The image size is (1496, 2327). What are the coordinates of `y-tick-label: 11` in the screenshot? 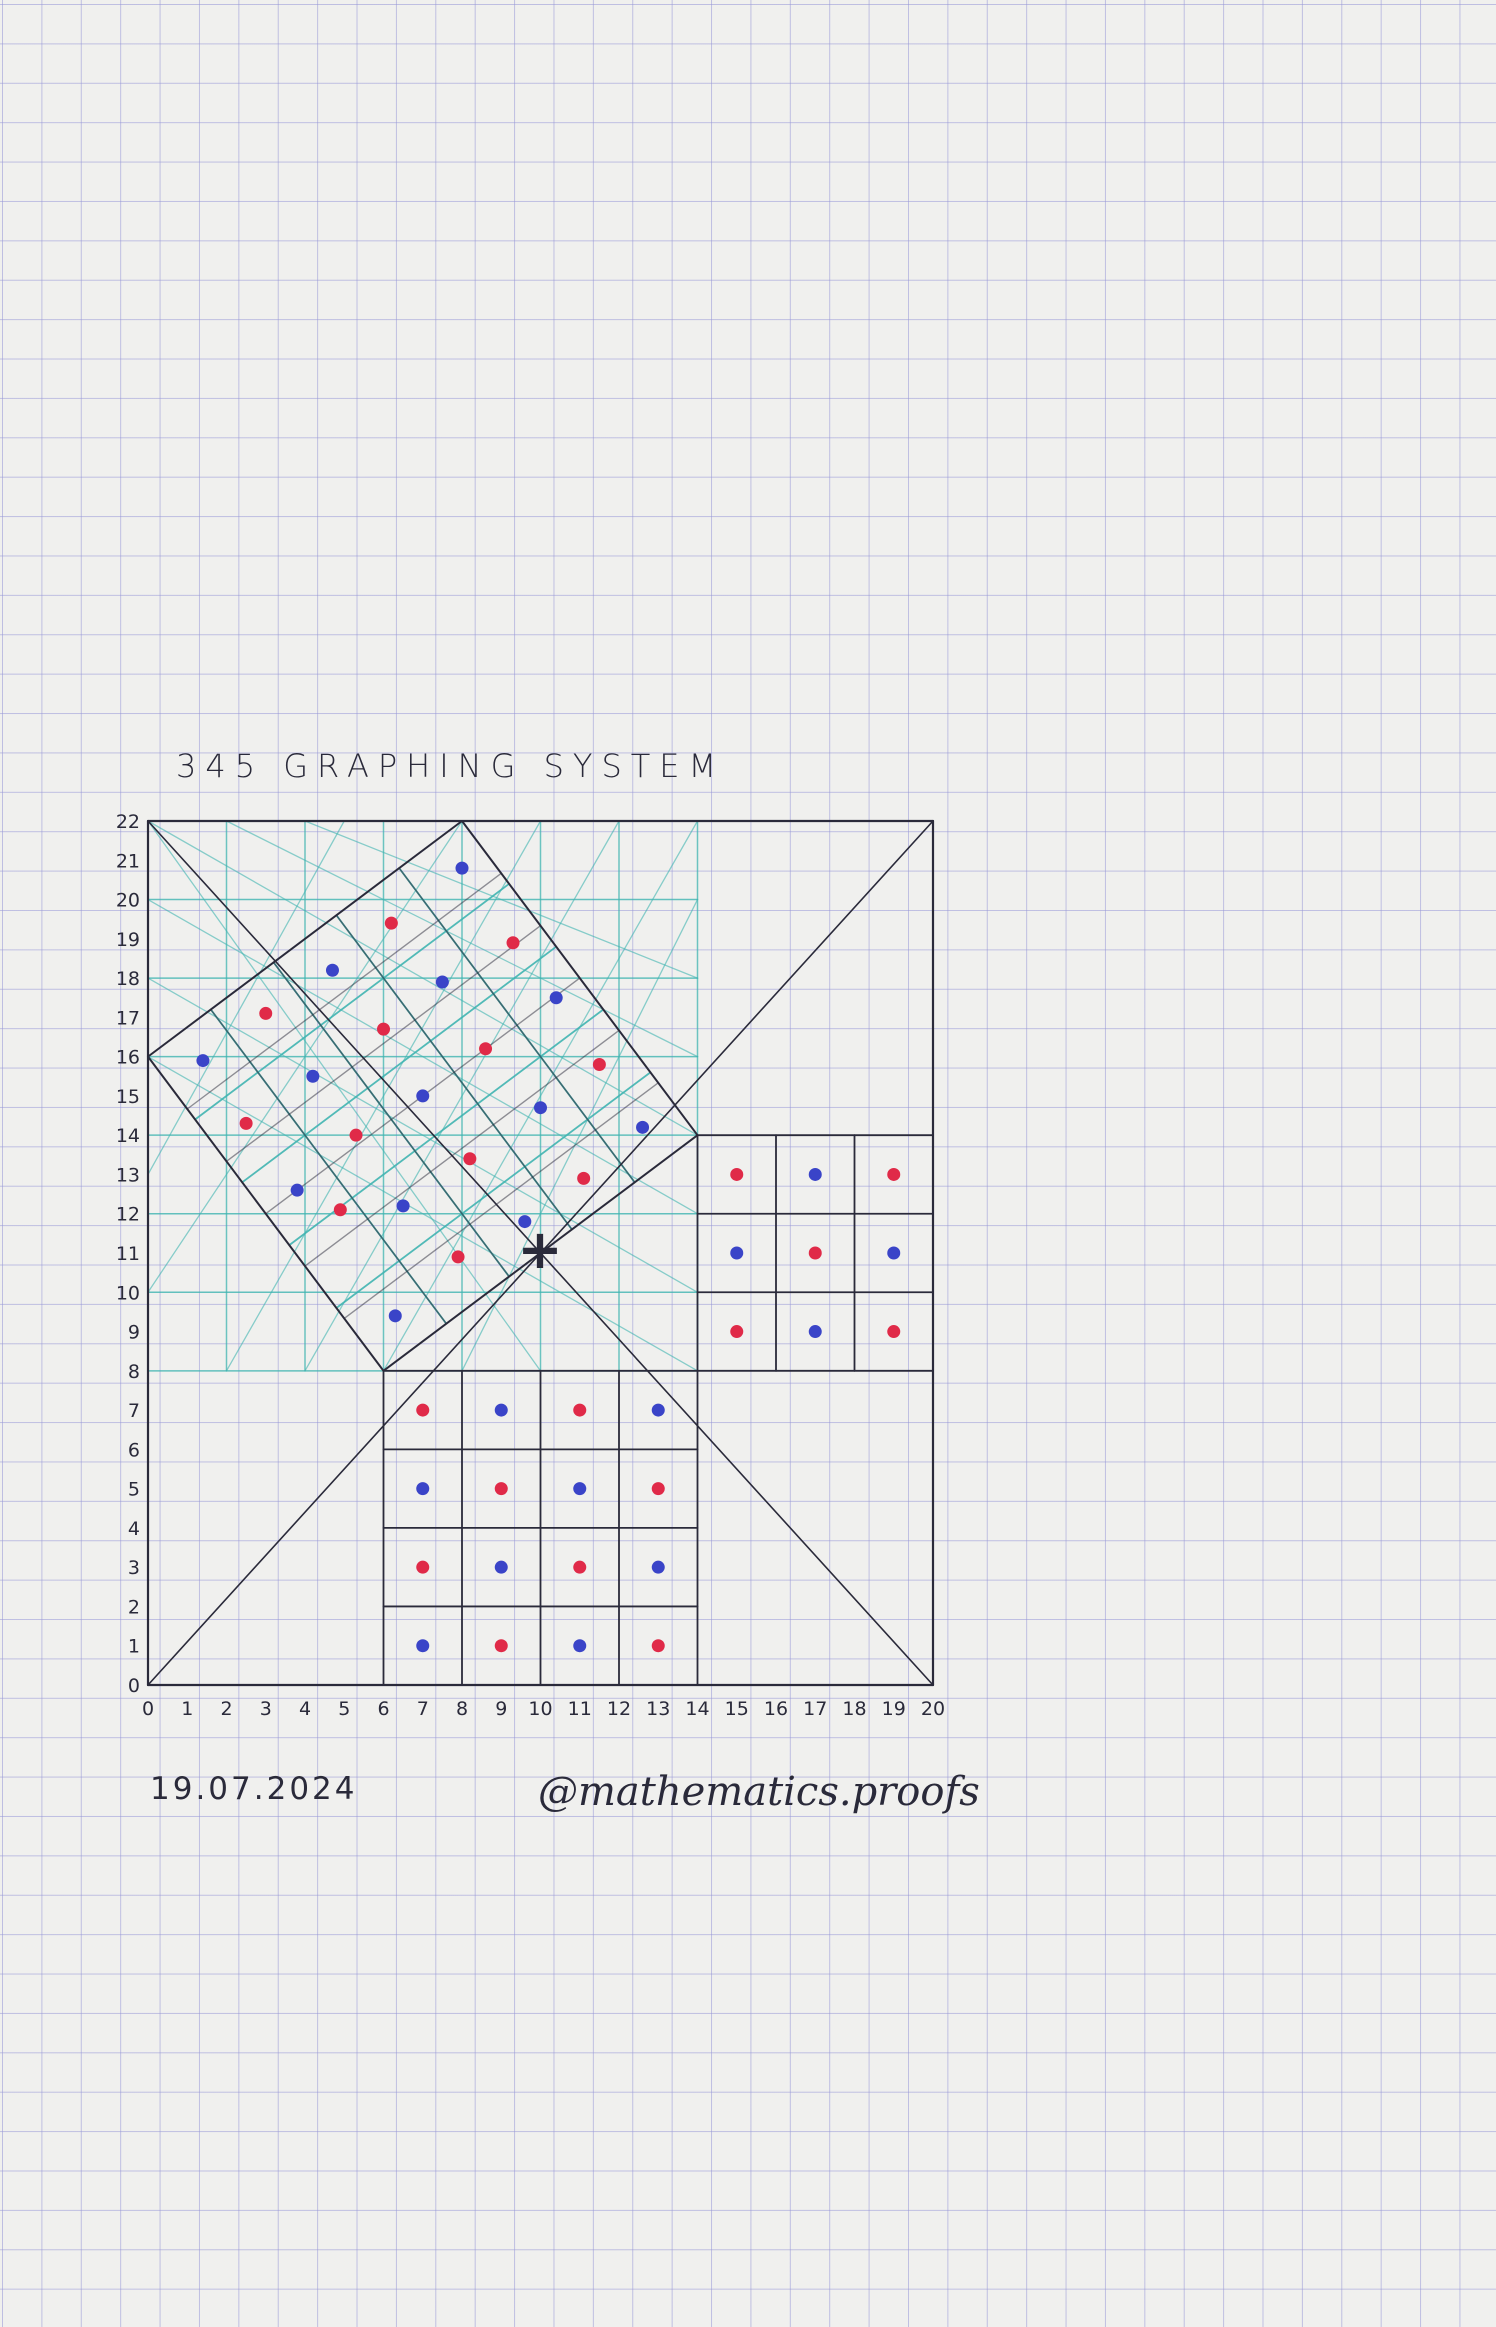 It's located at (128, 1254).